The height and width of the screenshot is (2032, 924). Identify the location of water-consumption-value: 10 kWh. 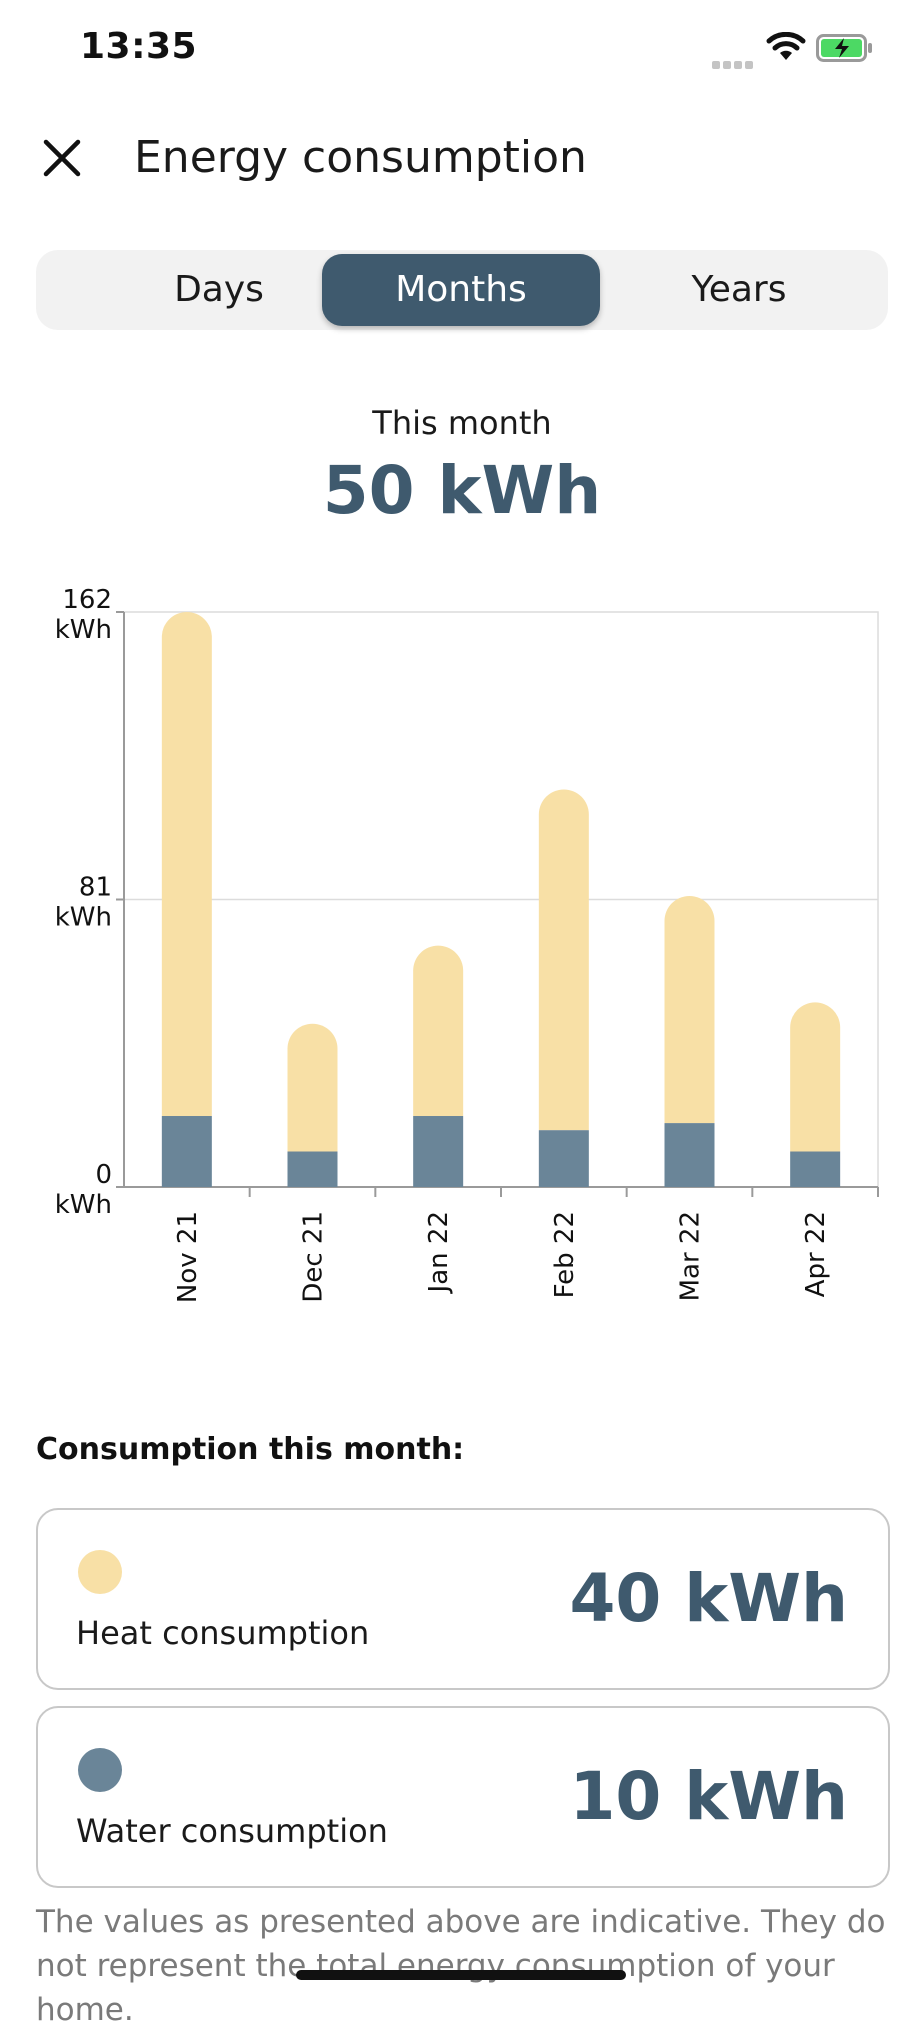
(708, 1796).